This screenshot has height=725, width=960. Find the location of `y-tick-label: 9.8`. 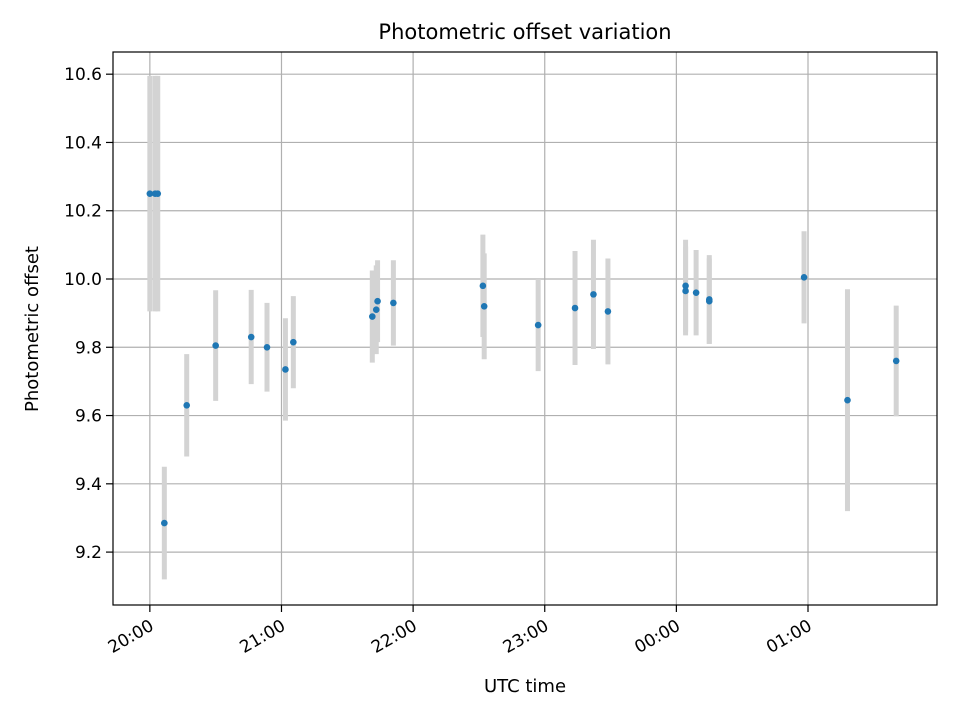

y-tick-label: 9.8 is located at coordinates (88, 348).